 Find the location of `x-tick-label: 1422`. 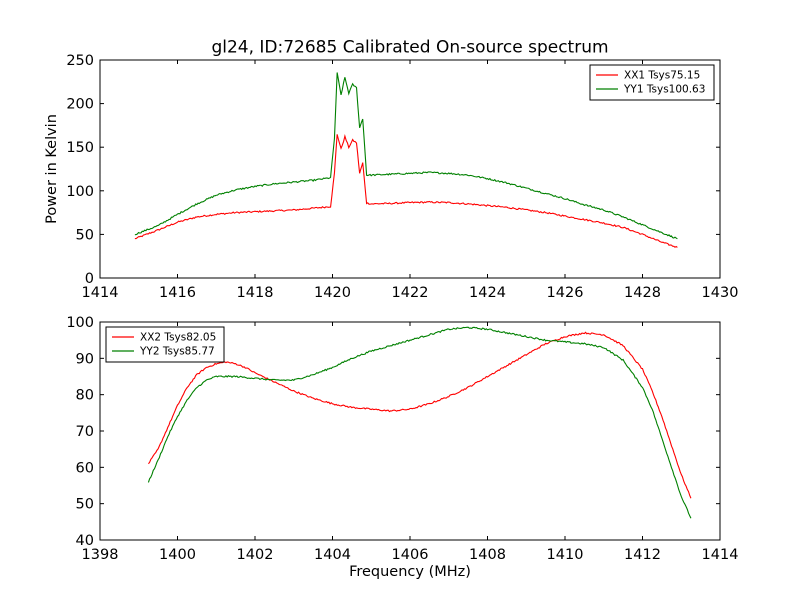

x-tick-label: 1422 is located at coordinates (410, 293).